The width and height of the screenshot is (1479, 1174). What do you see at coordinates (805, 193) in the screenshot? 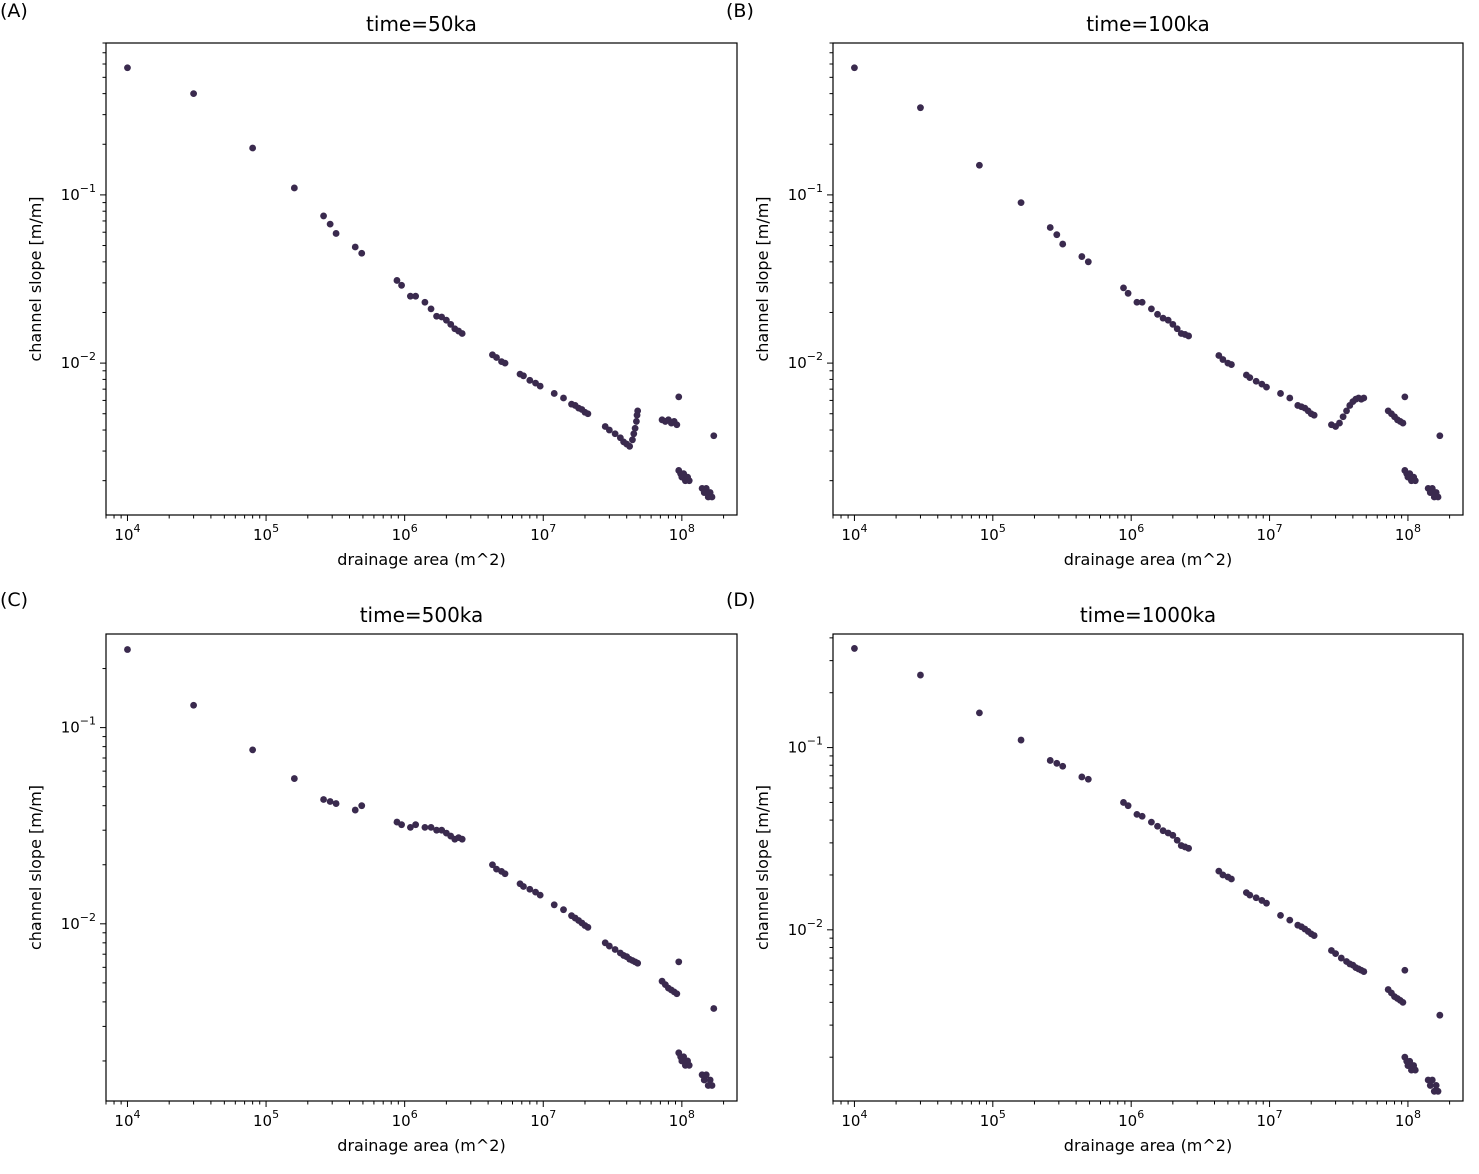
I see `y-tick-label: 10⁻¹` at bounding box center [805, 193].